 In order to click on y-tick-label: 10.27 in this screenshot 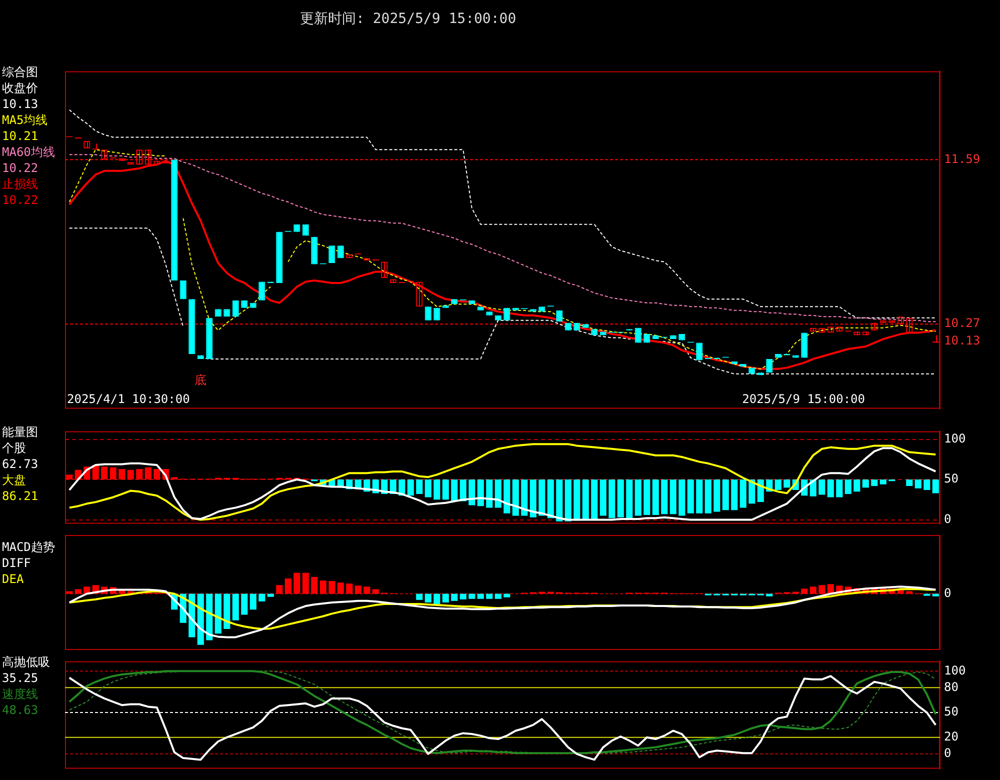, I will do `click(962, 323)`.